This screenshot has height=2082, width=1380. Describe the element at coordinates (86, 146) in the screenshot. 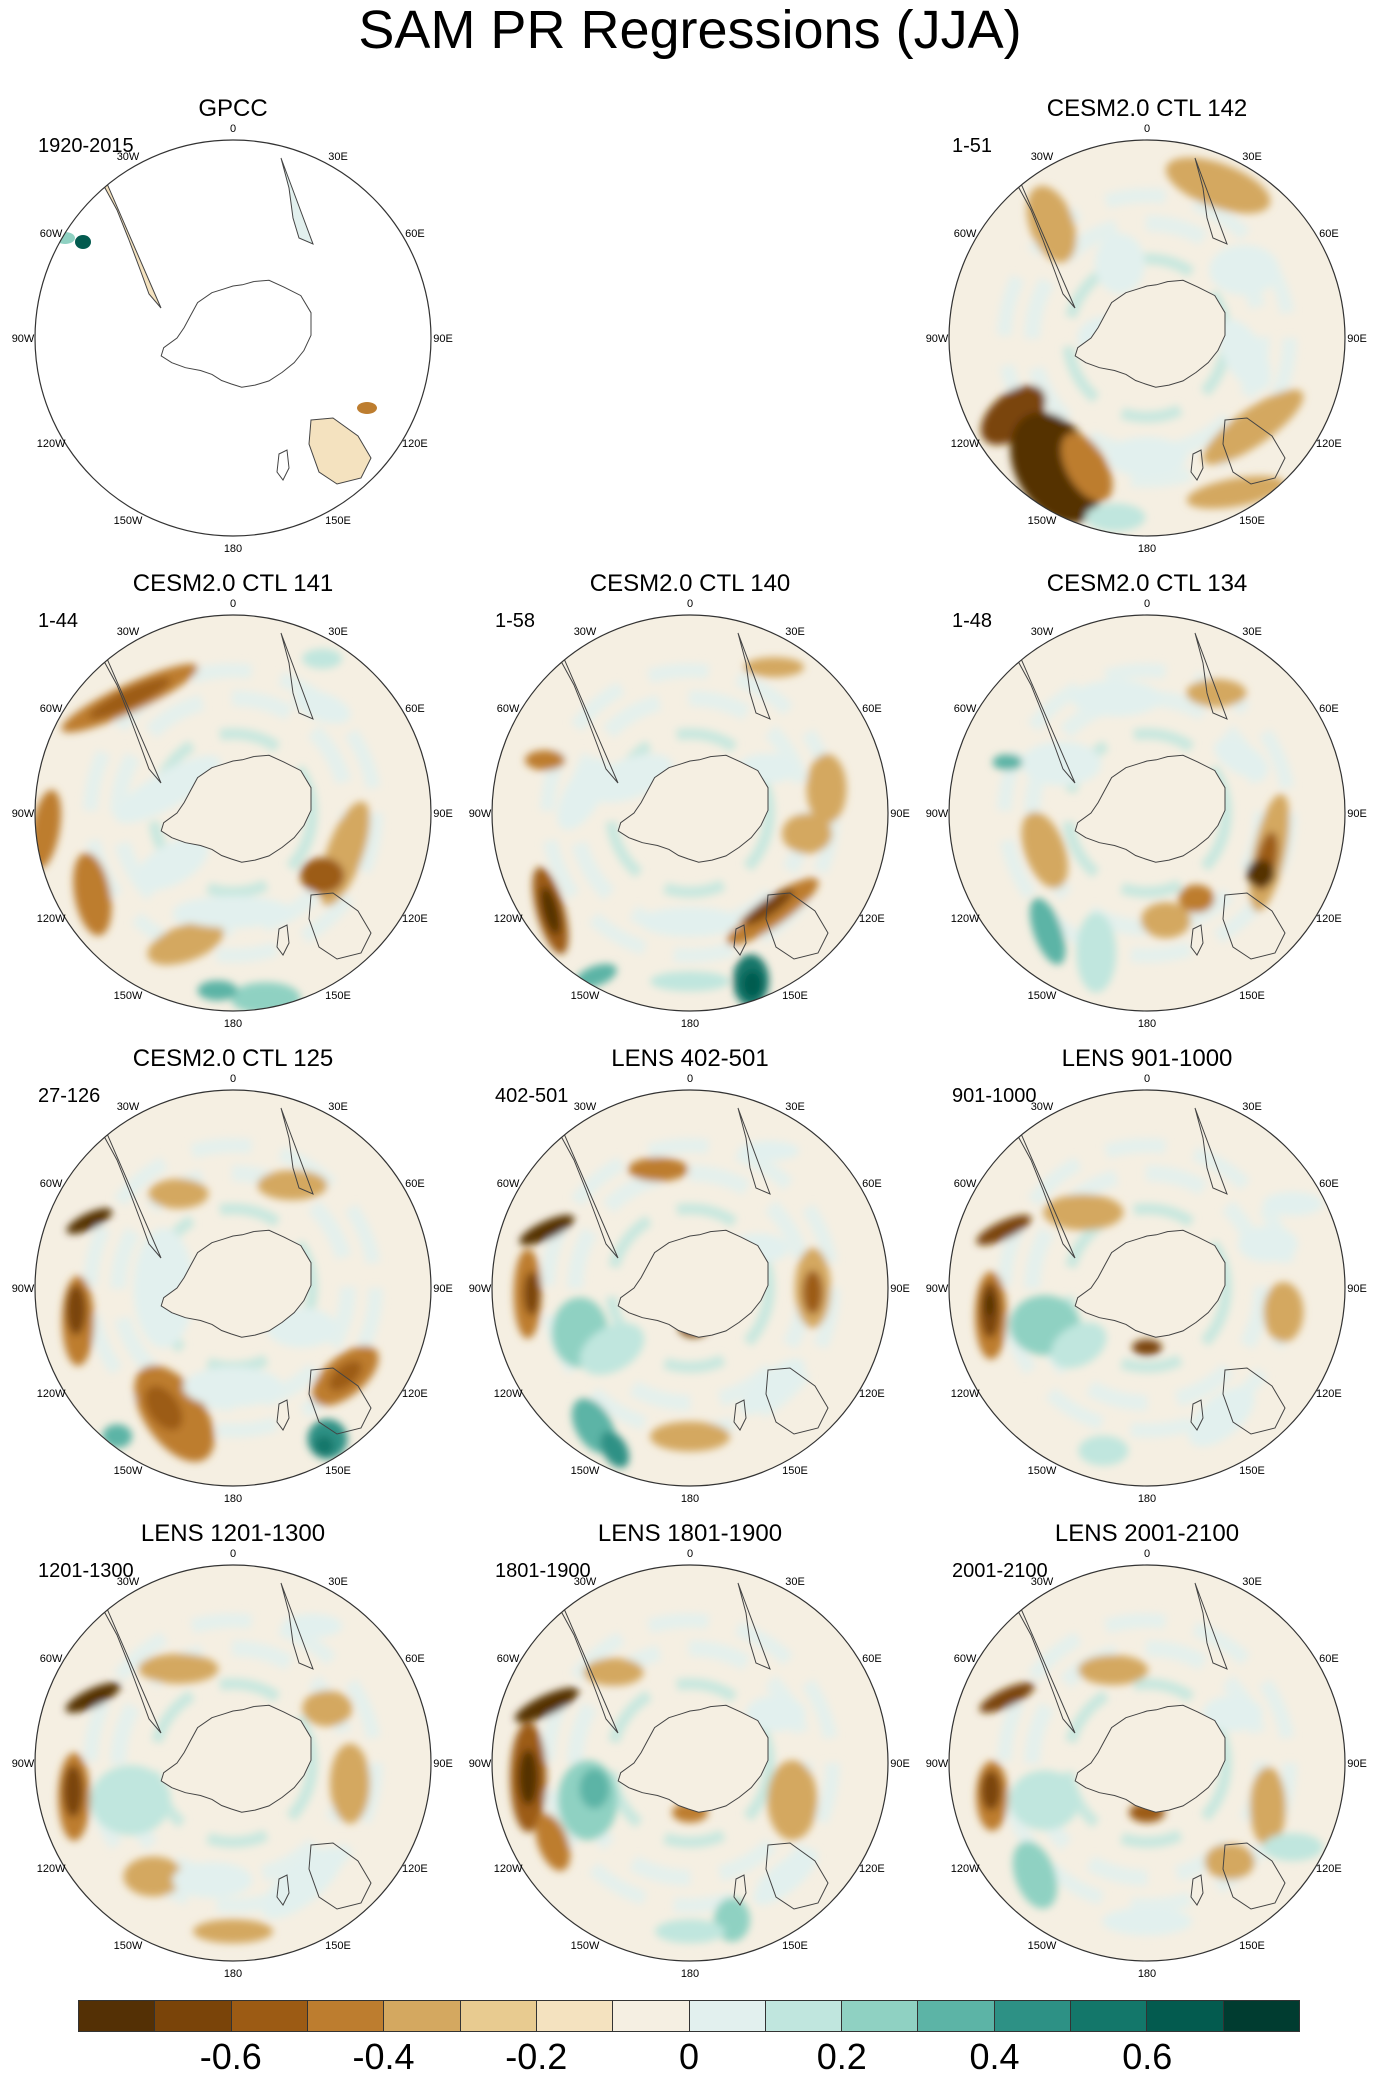

I see `panel-period-label: 1920-2015` at that location.